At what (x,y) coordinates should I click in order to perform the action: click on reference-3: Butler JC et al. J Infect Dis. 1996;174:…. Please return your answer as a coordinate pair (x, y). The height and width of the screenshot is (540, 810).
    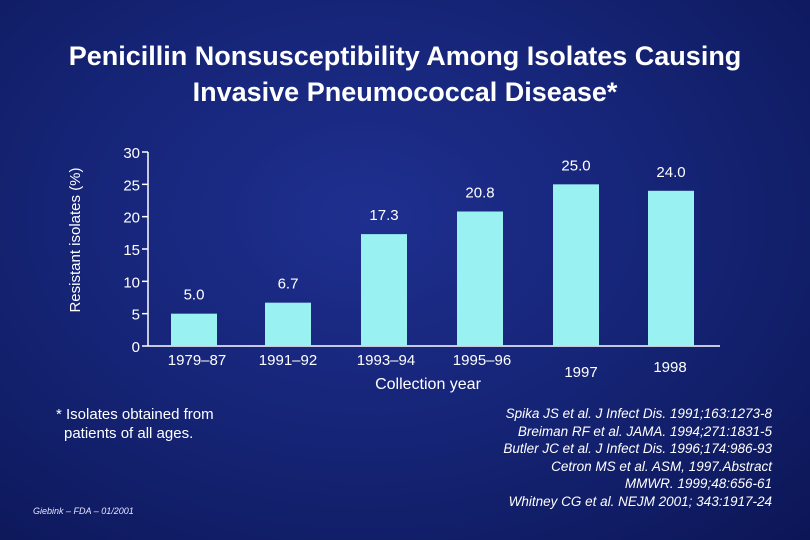
    Looking at the image, I should click on (637, 449).